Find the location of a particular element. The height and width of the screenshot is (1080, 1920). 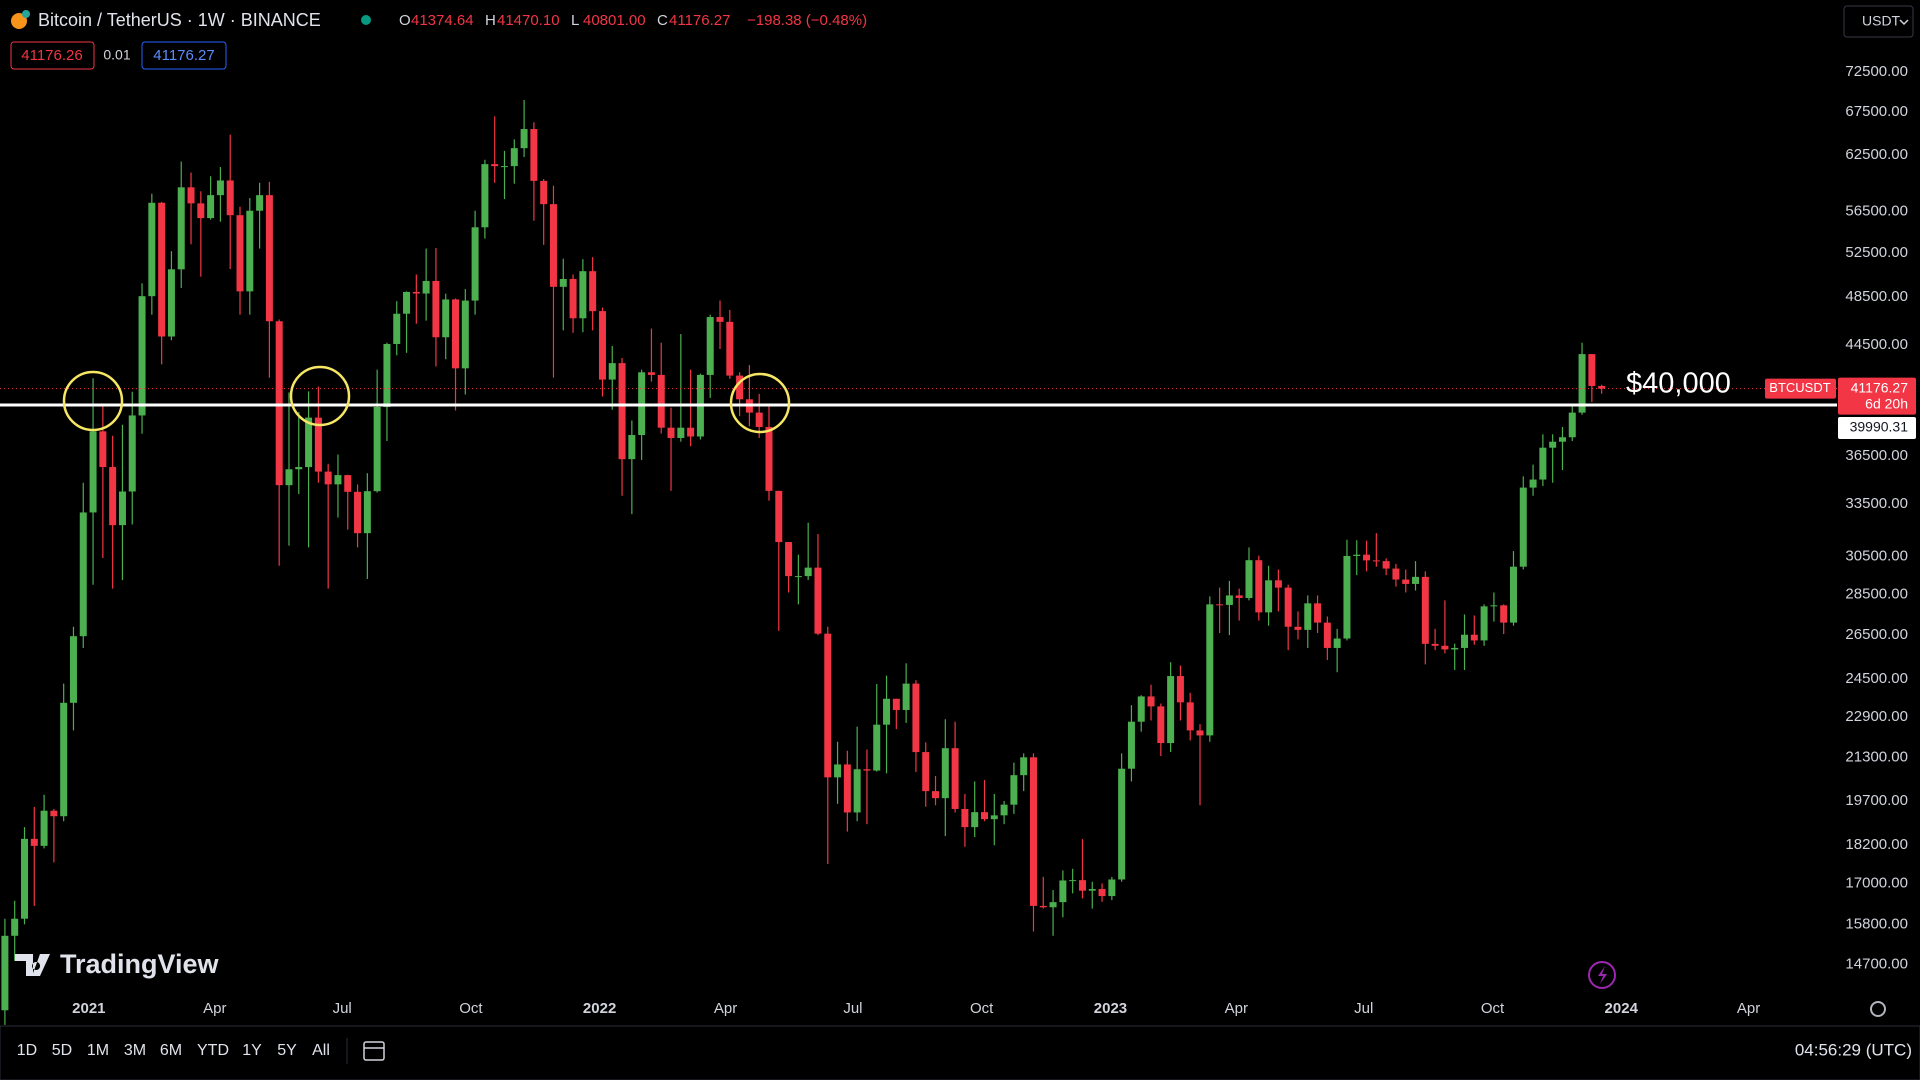

ohlc-value: 41176.27 is located at coordinates (699, 20).